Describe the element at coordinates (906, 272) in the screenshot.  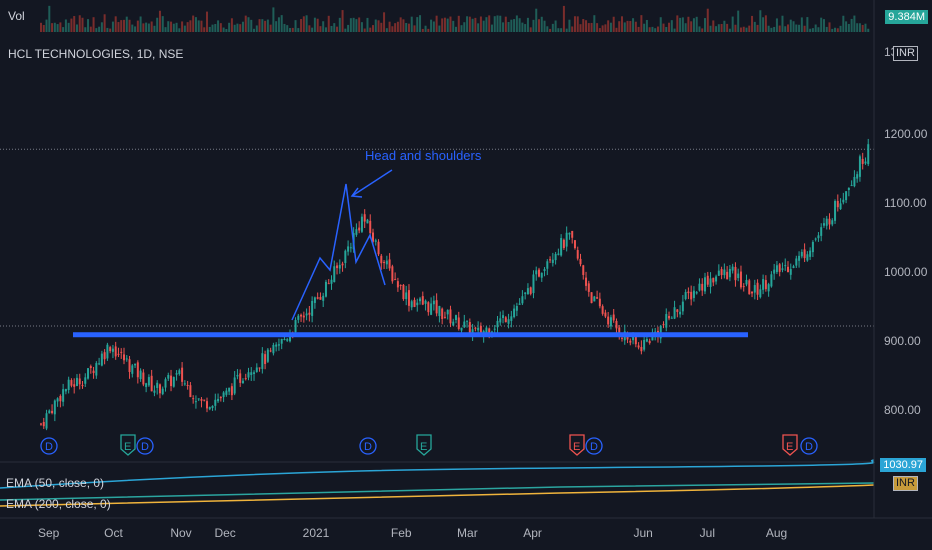
I see `price-axis: 1200.00 1100.00 1000.00 900.00 800.00` at that location.